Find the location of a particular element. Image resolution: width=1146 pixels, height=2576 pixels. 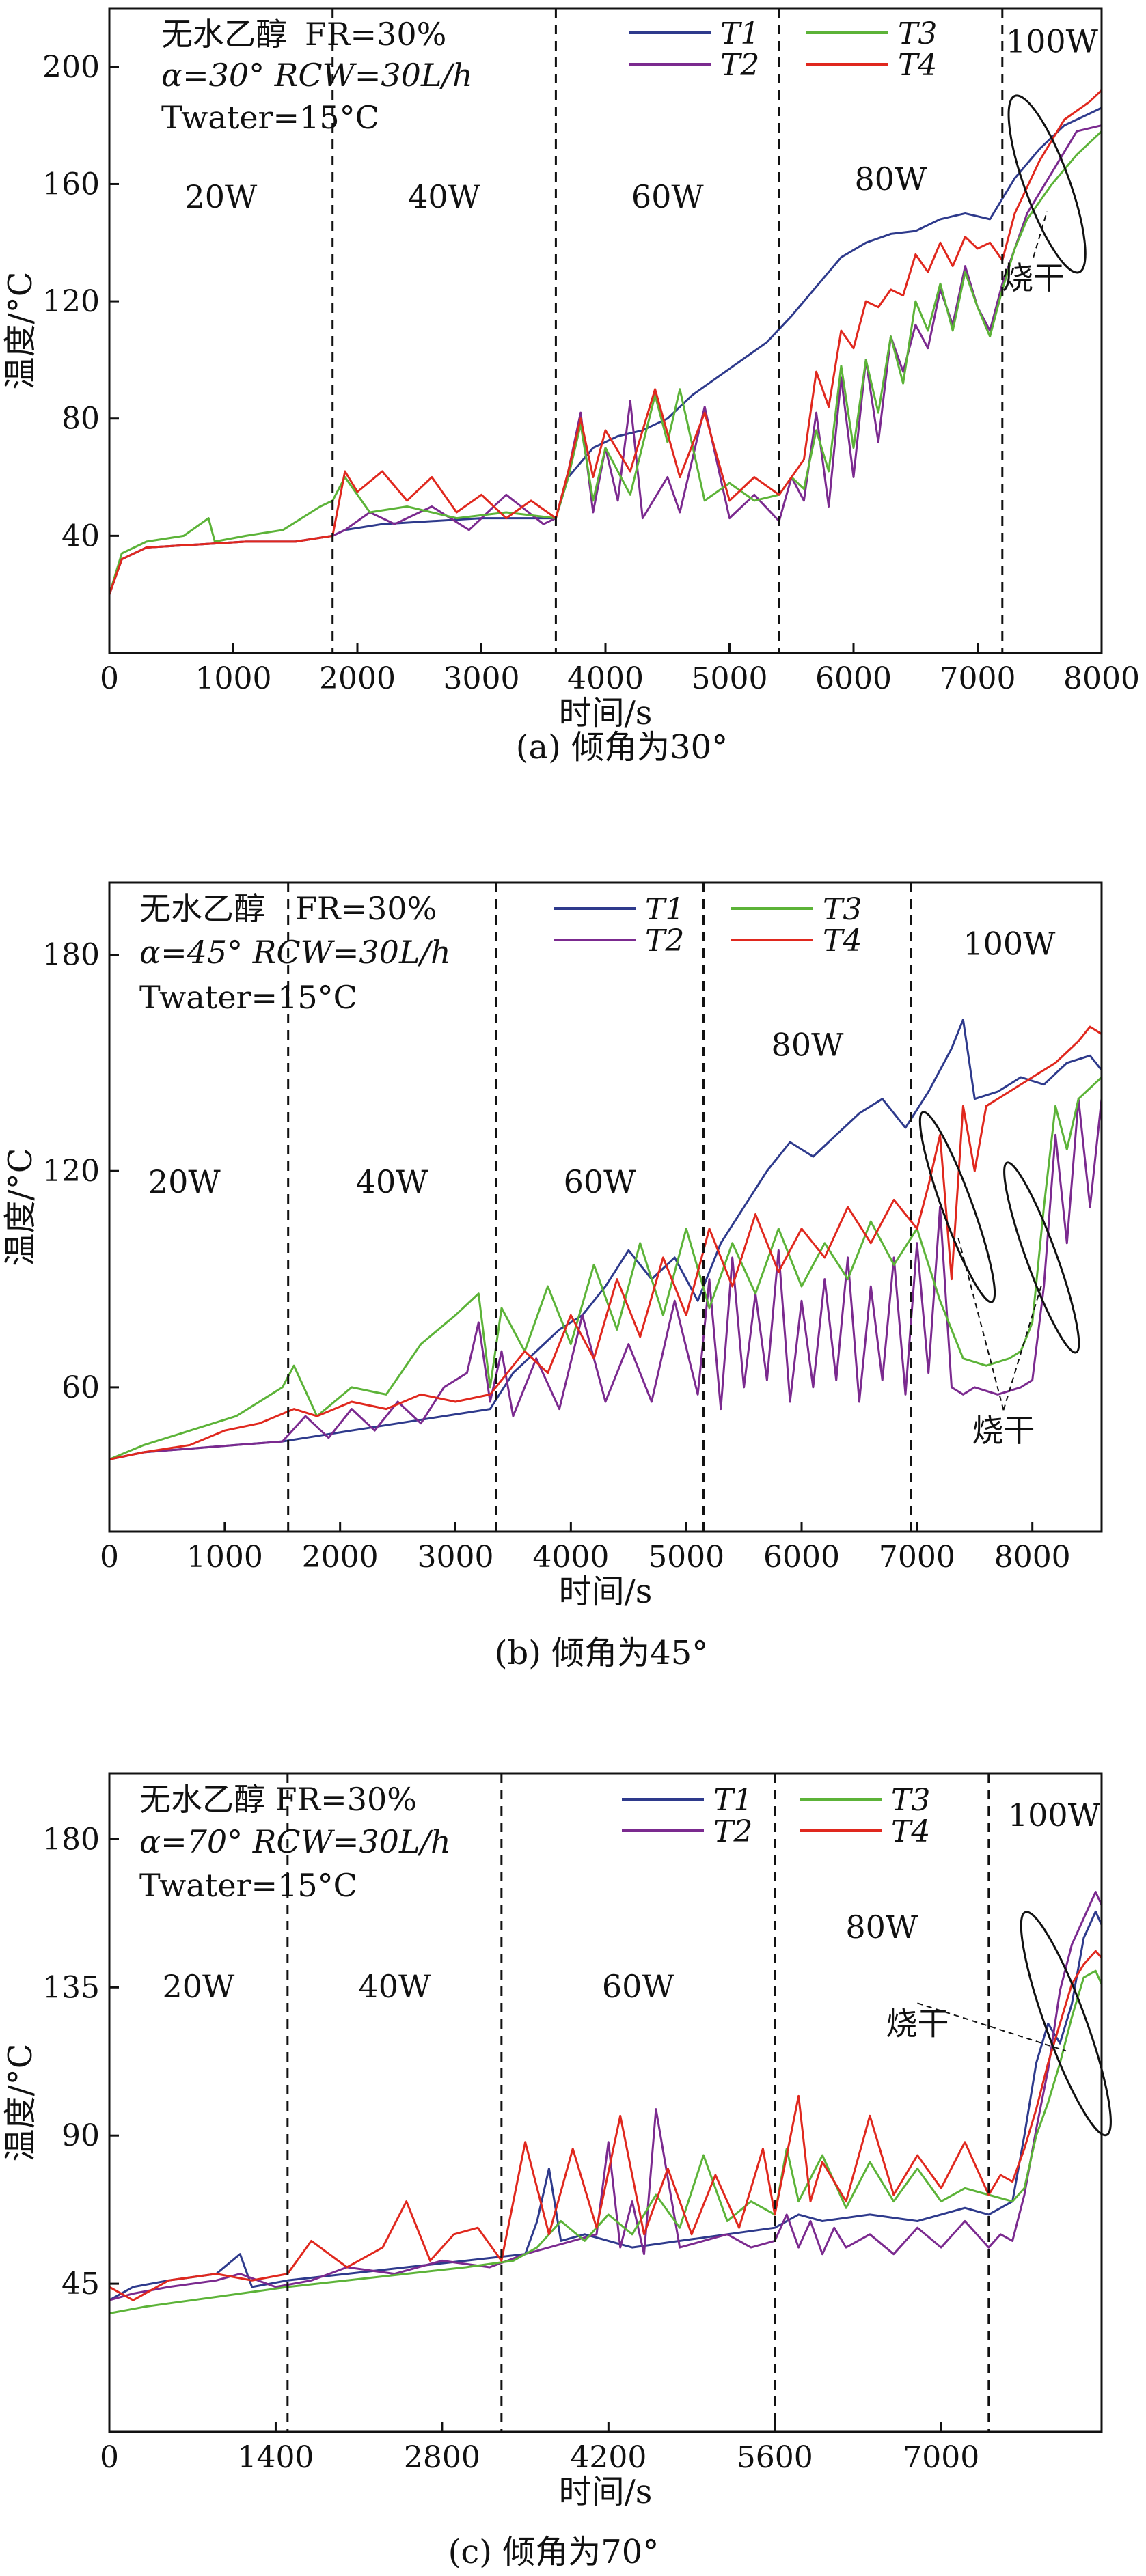

panel-a-xtick-label: 6000 is located at coordinates (853, 679).